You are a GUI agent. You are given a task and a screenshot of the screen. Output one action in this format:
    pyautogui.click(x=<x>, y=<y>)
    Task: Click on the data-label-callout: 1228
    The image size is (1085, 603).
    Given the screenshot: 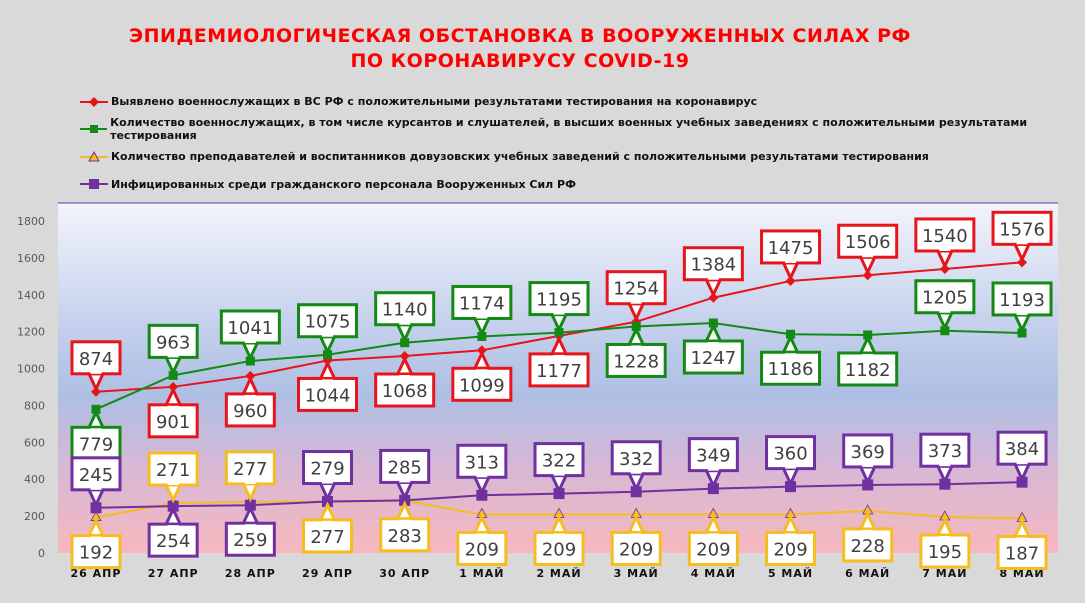 What is the action you would take?
    pyautogui.click(x=636, y=352)
    